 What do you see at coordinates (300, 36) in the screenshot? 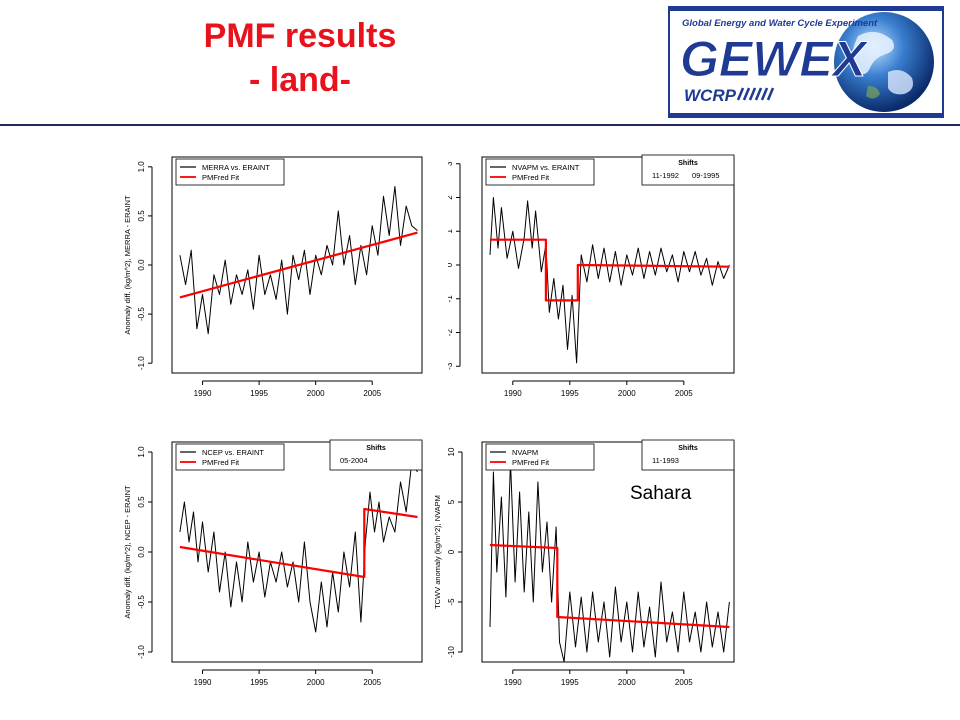
I see `slide-title-line1: PMF results` at bounding box center [300, 36].